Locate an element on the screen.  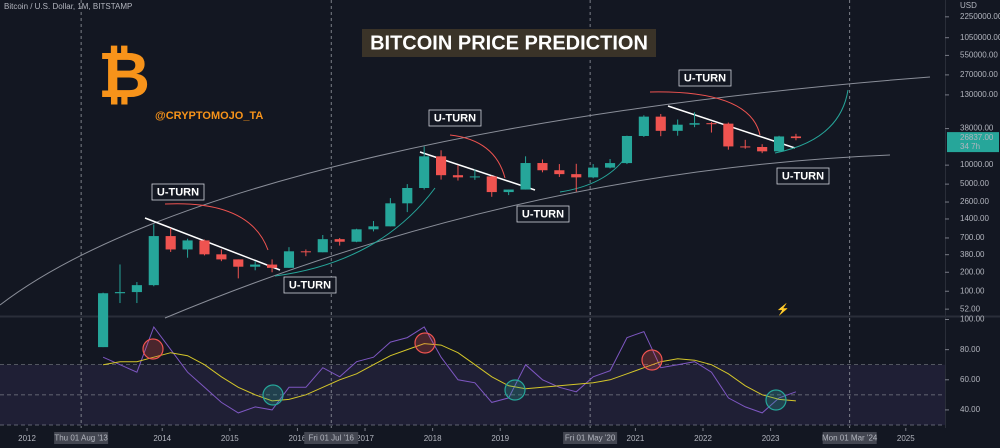
header: Bitcoin / U.S. Dollar, 1M, BITSTAMP is located at coordinates (68, 6).